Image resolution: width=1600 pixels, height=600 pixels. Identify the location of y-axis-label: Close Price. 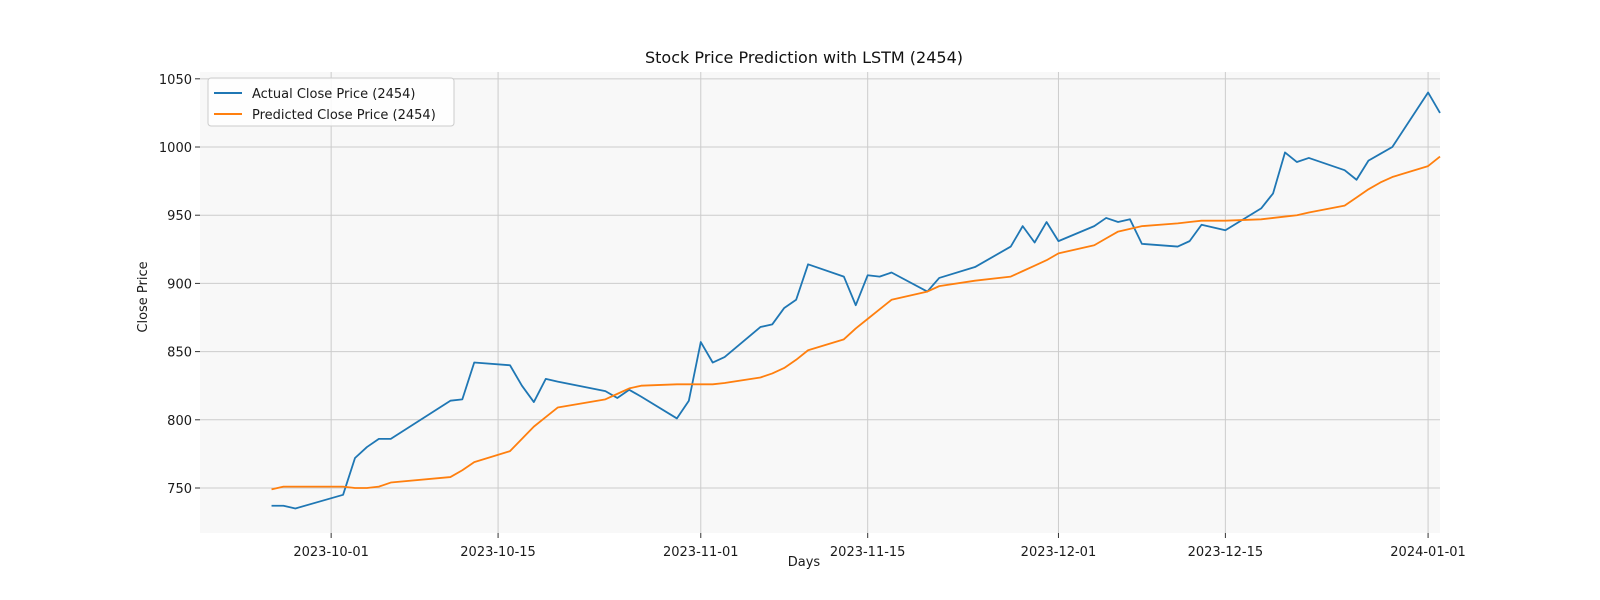
(143, 296).